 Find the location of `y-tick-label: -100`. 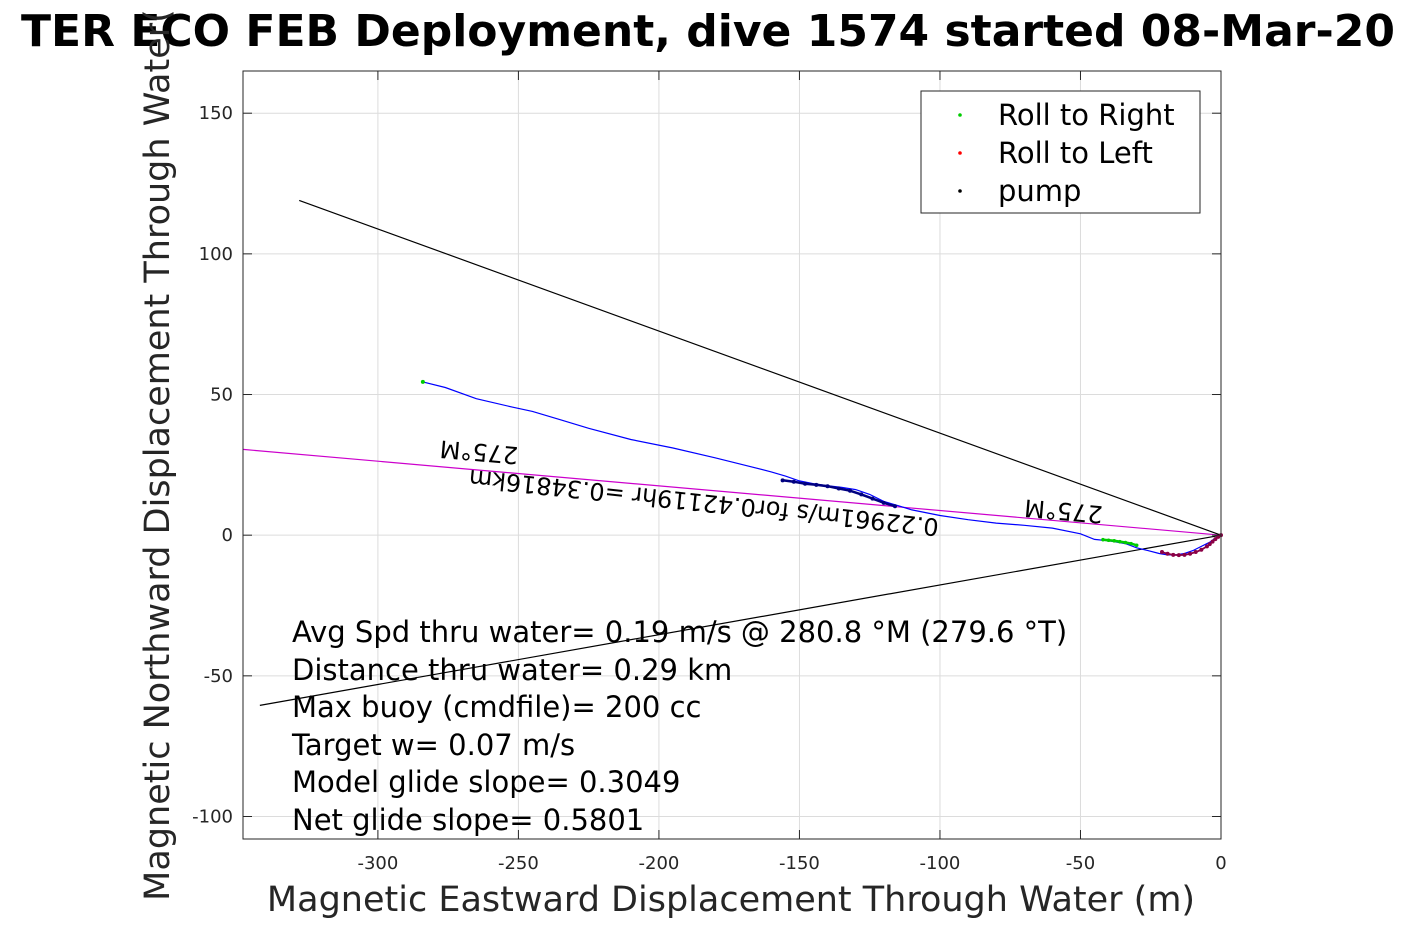

y-tick-label: -100 is located at coordinates (212, 816).